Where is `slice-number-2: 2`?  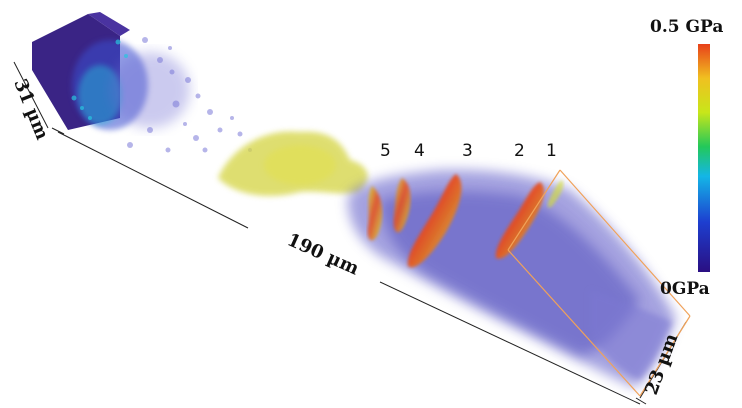 slice-number-2: 2 is located at coordinates (519, 151).